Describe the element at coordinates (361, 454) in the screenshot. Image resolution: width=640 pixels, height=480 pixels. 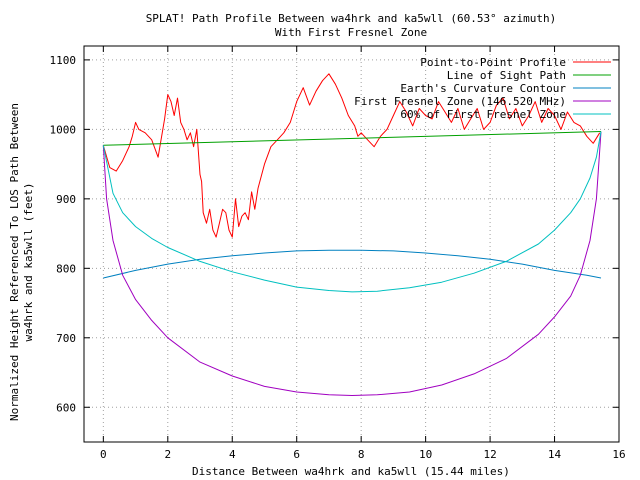
I see `x-tick-label: 8` at that location.